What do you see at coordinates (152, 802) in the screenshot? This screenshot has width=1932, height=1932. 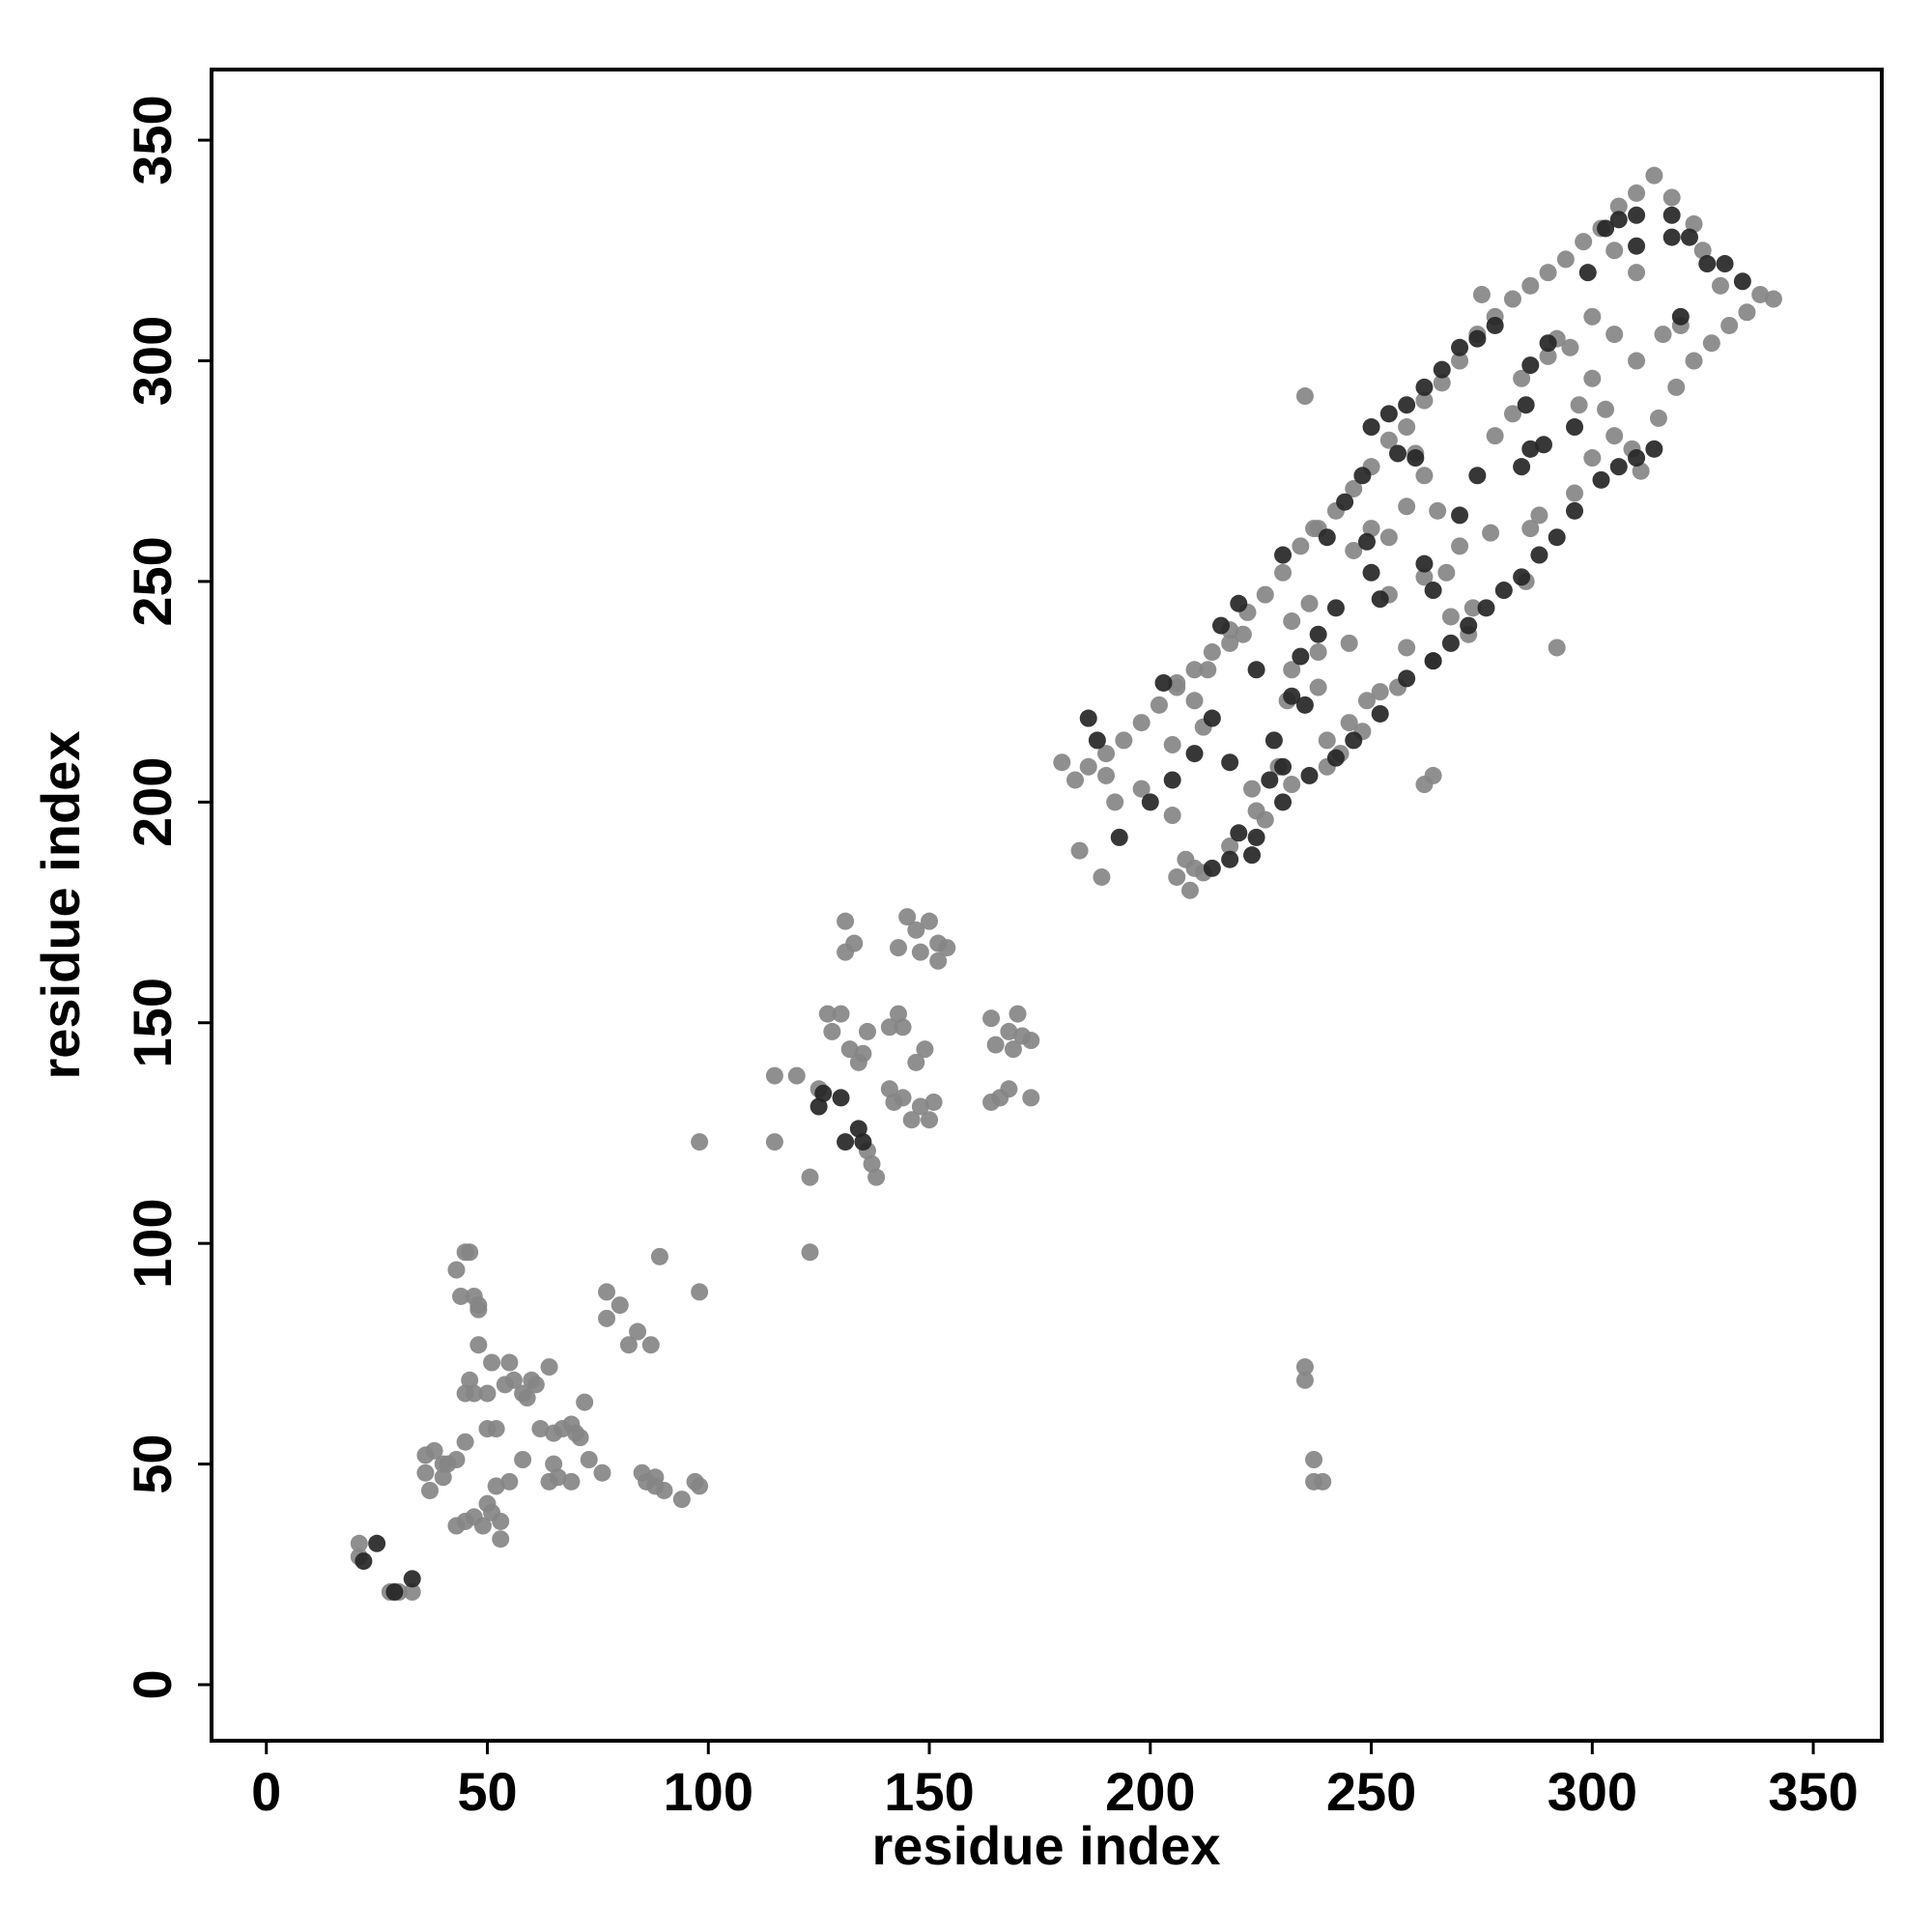 I see `y-tick-label: 200` at bounding box center [152, 802].